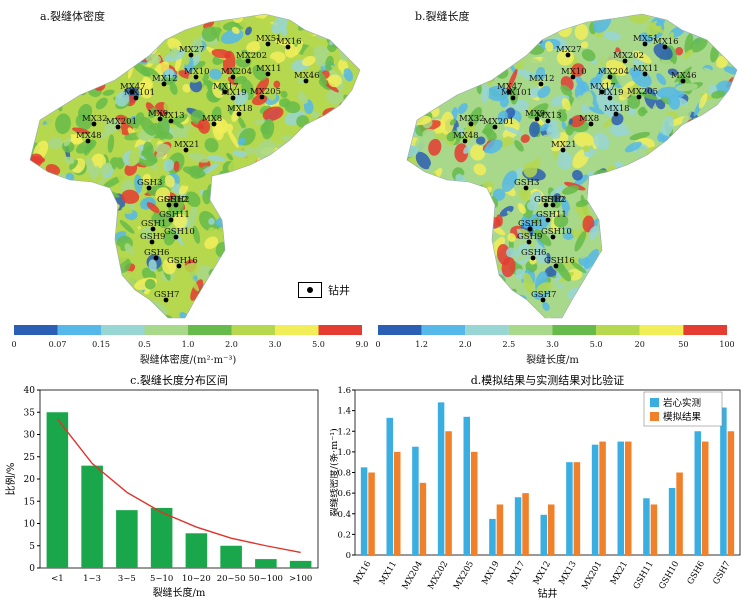 The image size is (749, 604). Describe the element at coordinates (526, 183) in the screenshot. I see `well-label: GSH3` at that location.